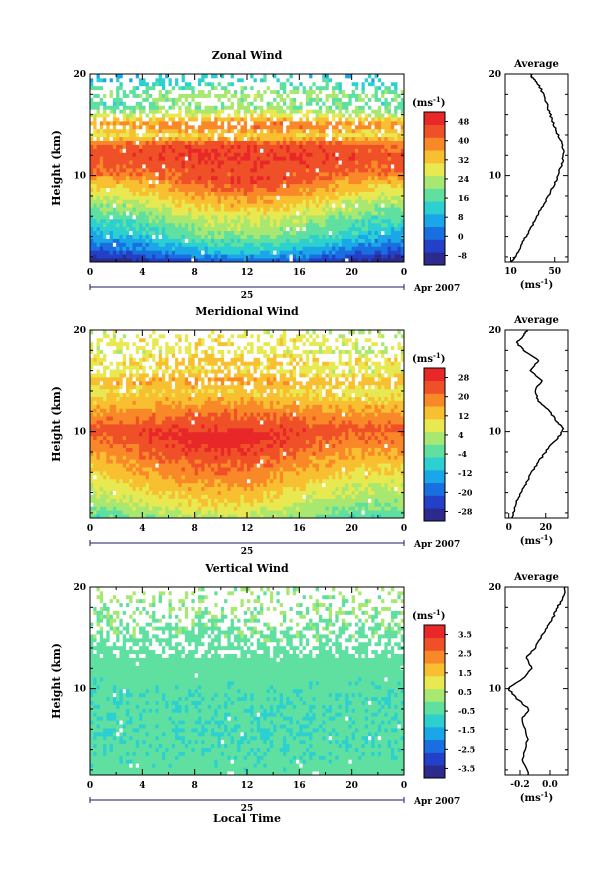 The image size is (616, 873). What do you see at coordinates (465, 492) in the screenshot?
I see `colorbar-tick-label: -20` at bounding box center [465, 492].